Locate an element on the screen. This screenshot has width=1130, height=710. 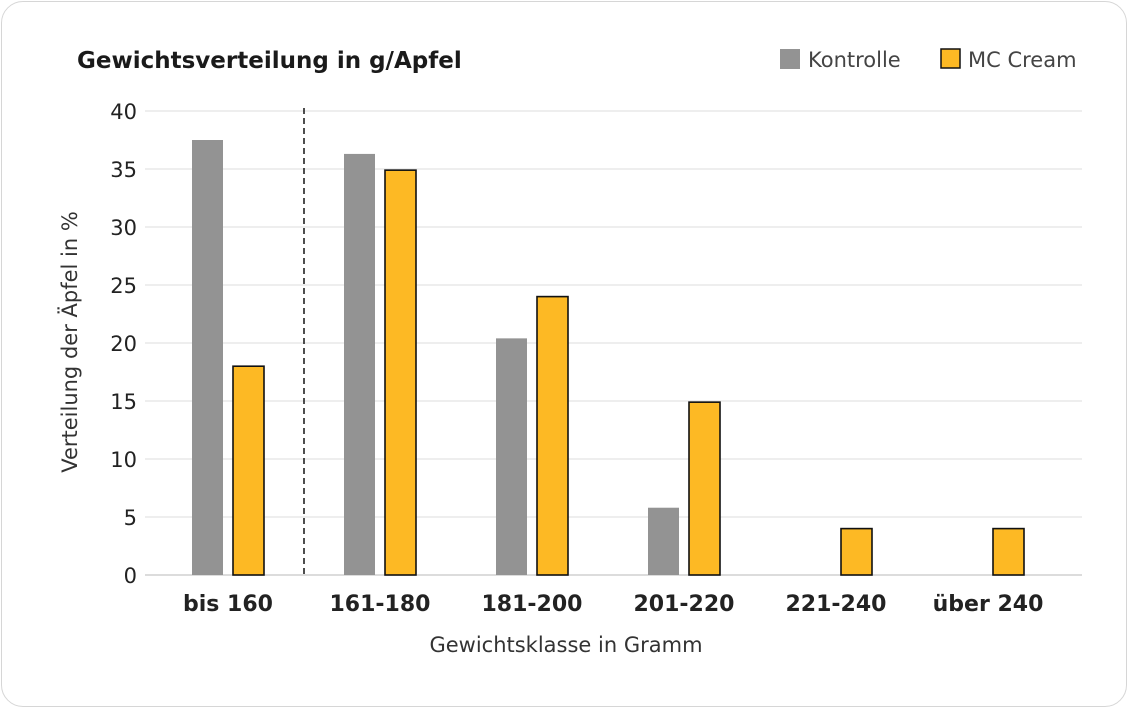
y-tick-label: 20 is located at coordinates (123, 344).